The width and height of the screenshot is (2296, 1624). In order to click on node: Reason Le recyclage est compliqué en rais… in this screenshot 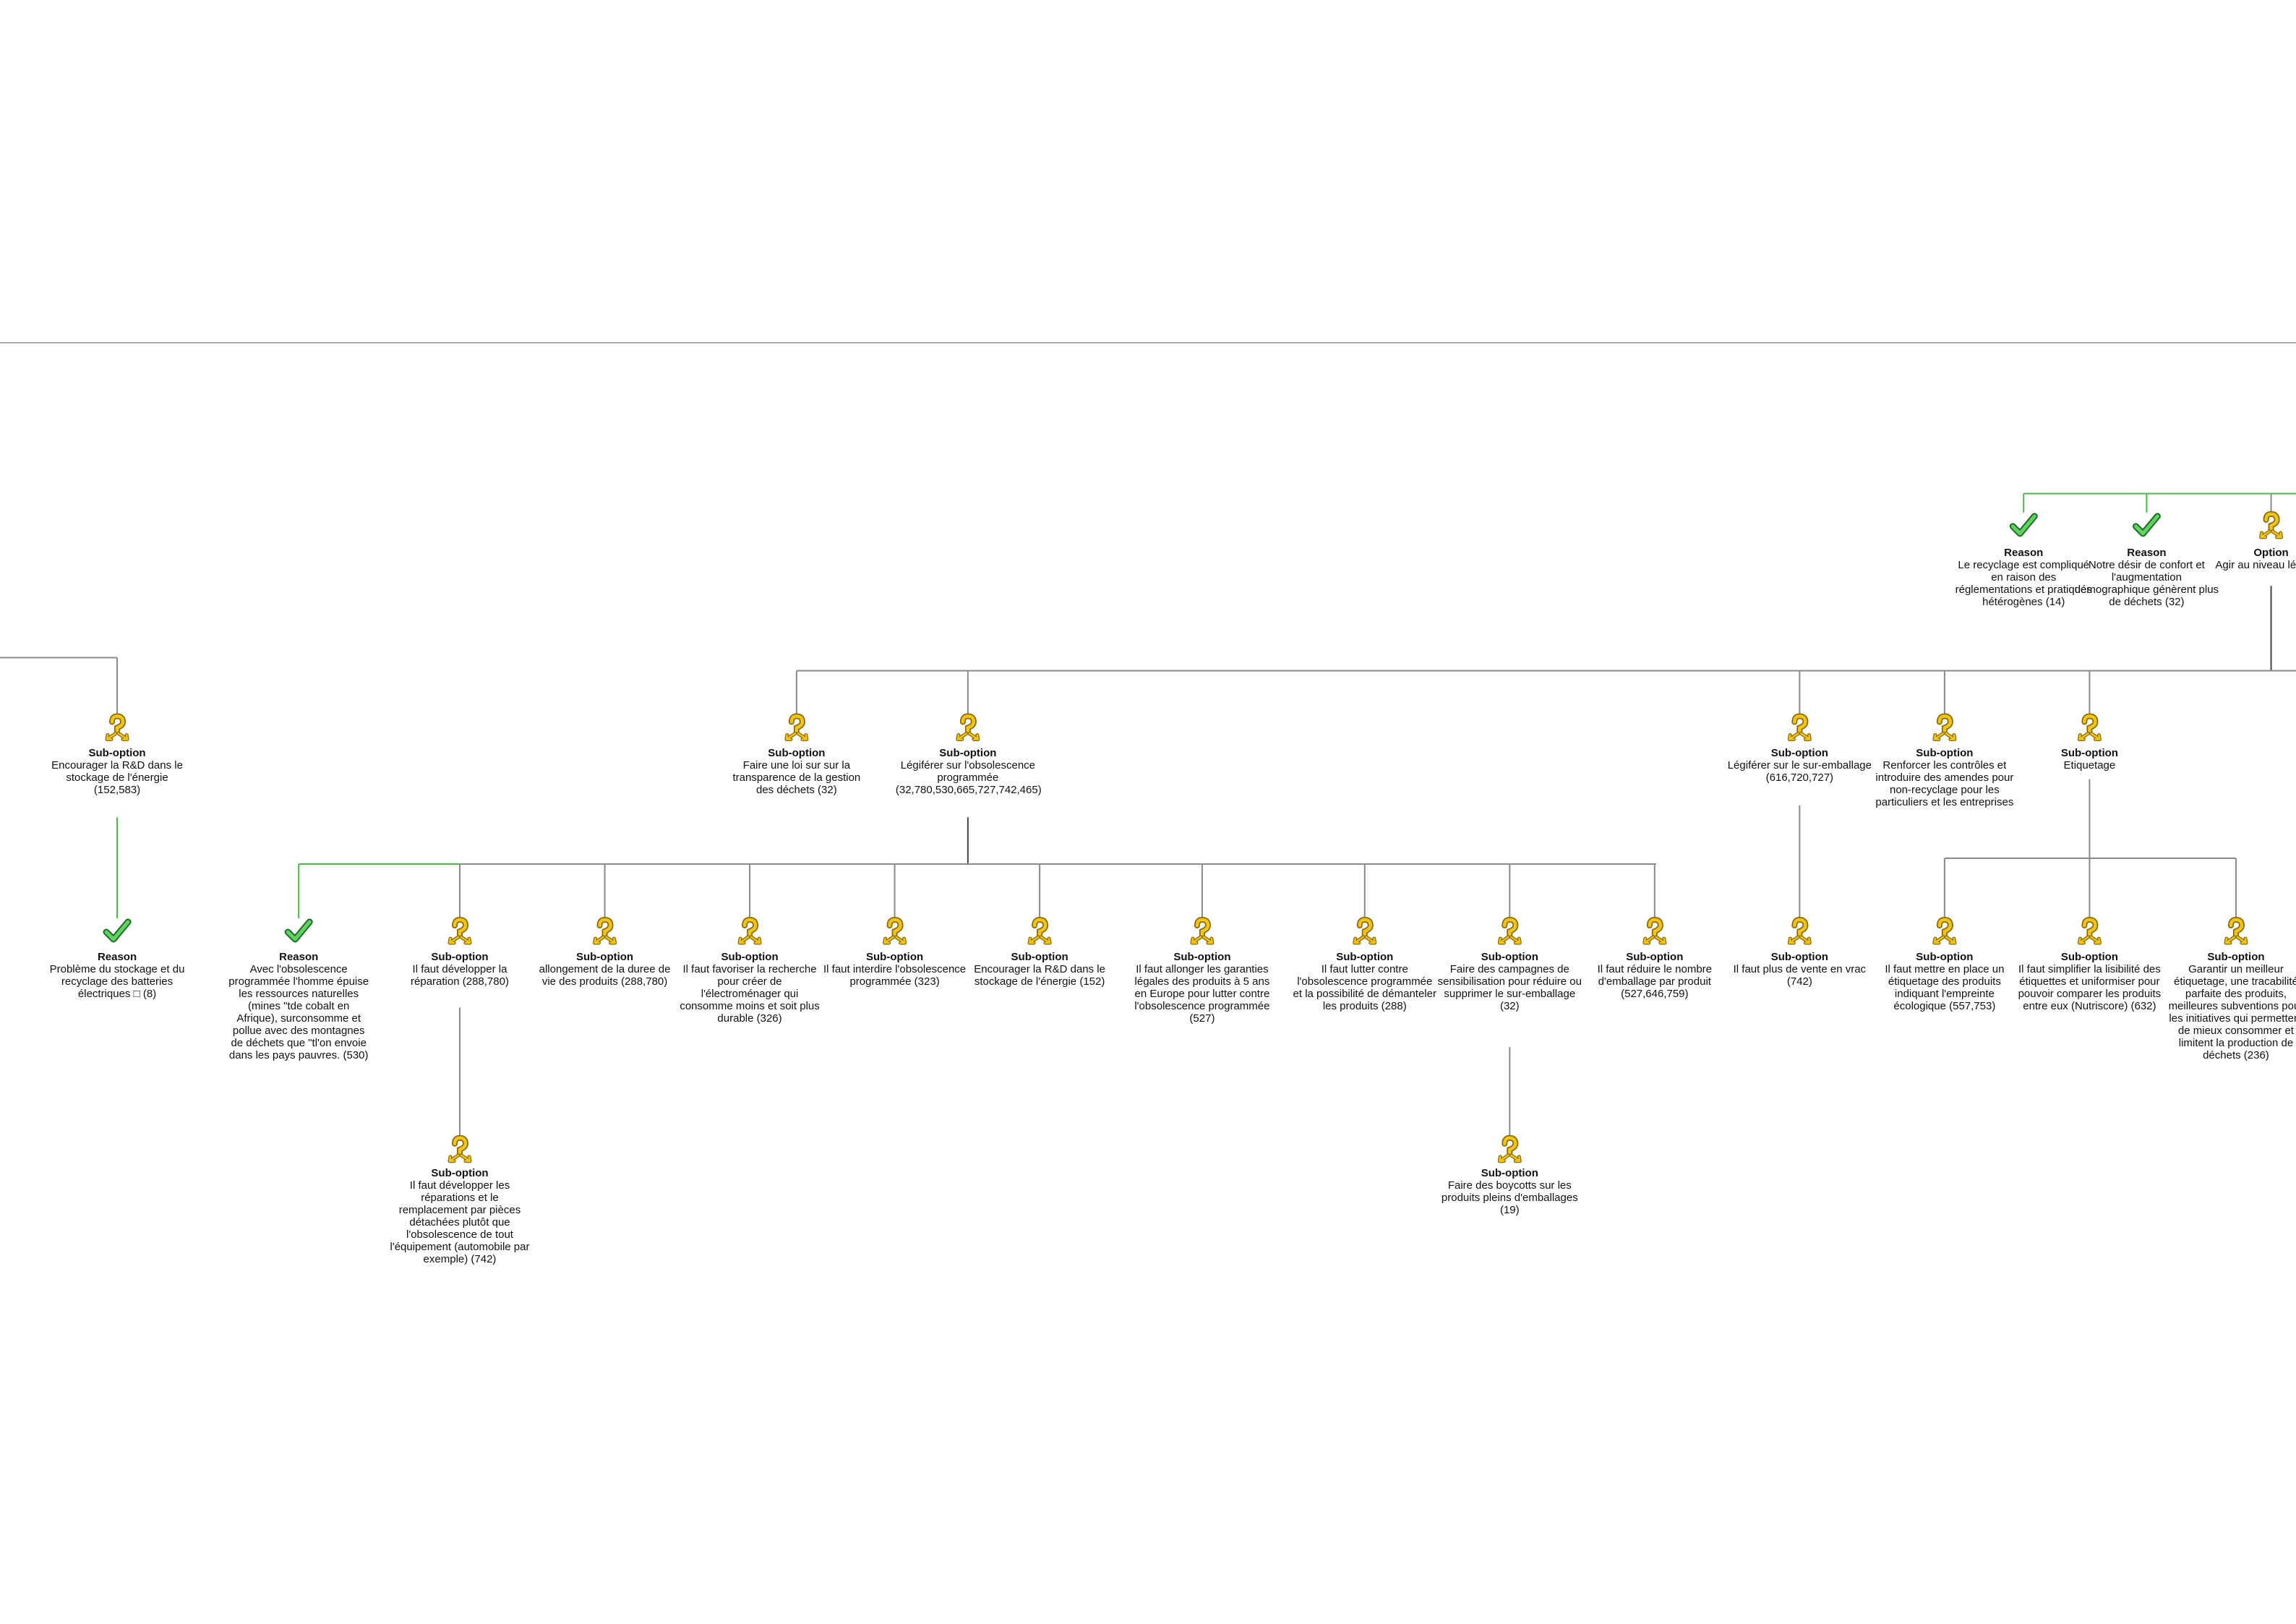, I will do `click(2023, 577)`.